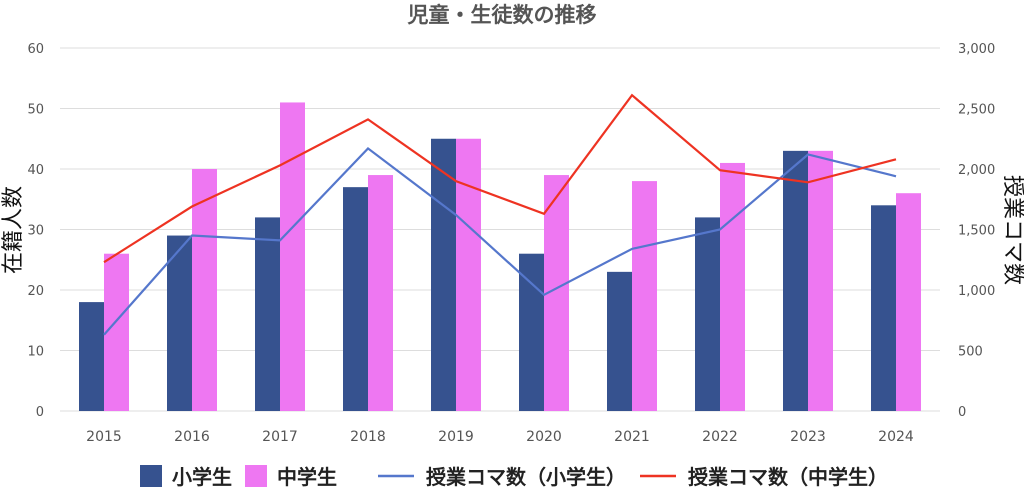  Describe the element at coordinates (720, 437) in the screenshot. I see `x-tick-label: 2022` at that location.